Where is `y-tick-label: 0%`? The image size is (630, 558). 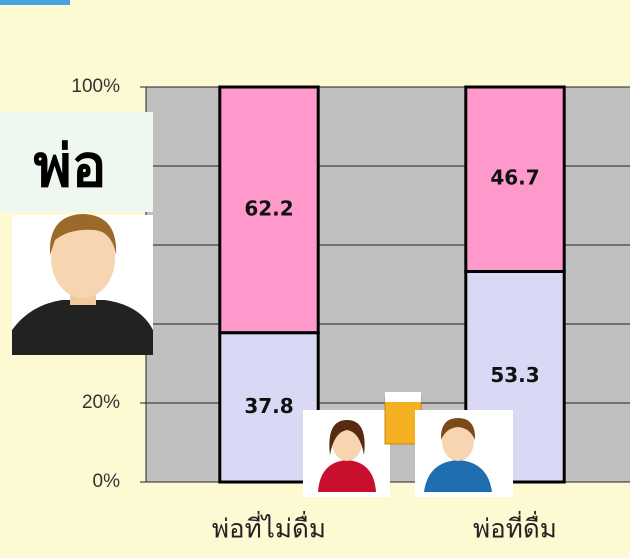 y-tick-label: 0% is located at coordinates (107, 481).